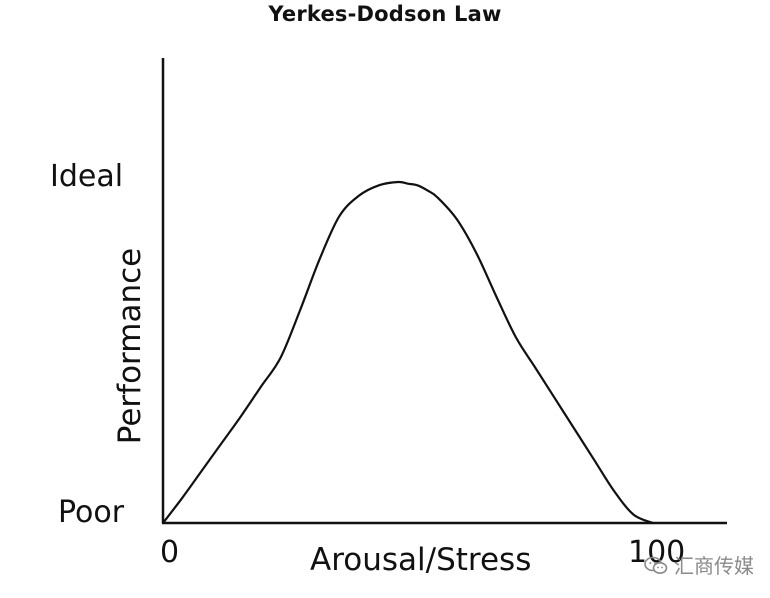  What do you see at coordinates (714, 566) in the screenshot?
I see `watermark-text: 汇商传媒` at bounding box center [714, 566].